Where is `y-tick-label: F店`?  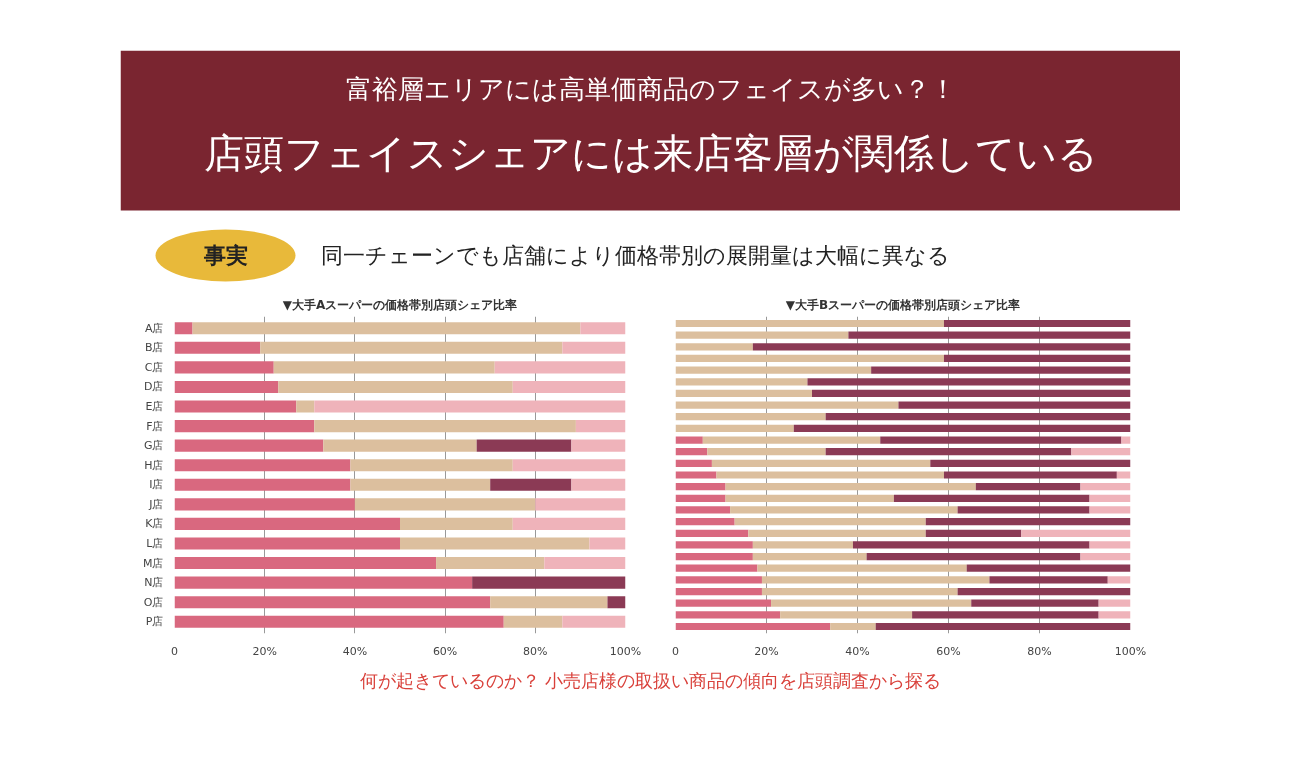
y-tick-label: F店 is located at coordinates (155, 426).